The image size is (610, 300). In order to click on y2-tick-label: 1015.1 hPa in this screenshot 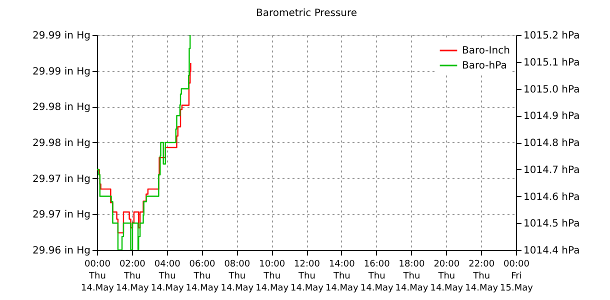, I will do `click(552, 62)`.